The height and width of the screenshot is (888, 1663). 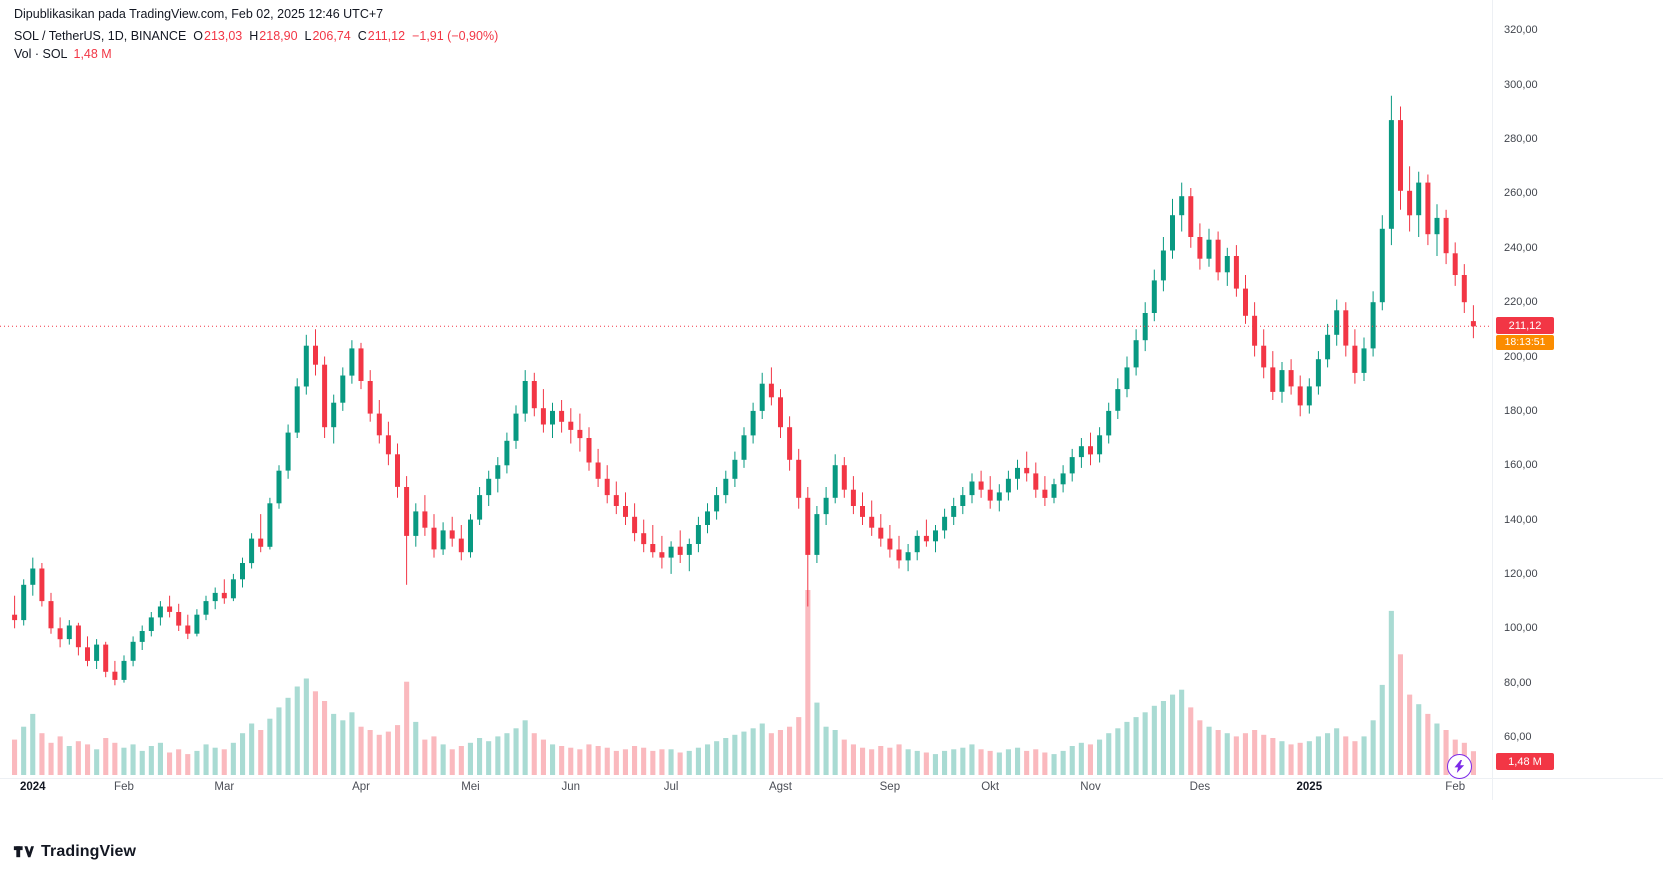 I want to click on high-label: H, so click(x=254, y=36).